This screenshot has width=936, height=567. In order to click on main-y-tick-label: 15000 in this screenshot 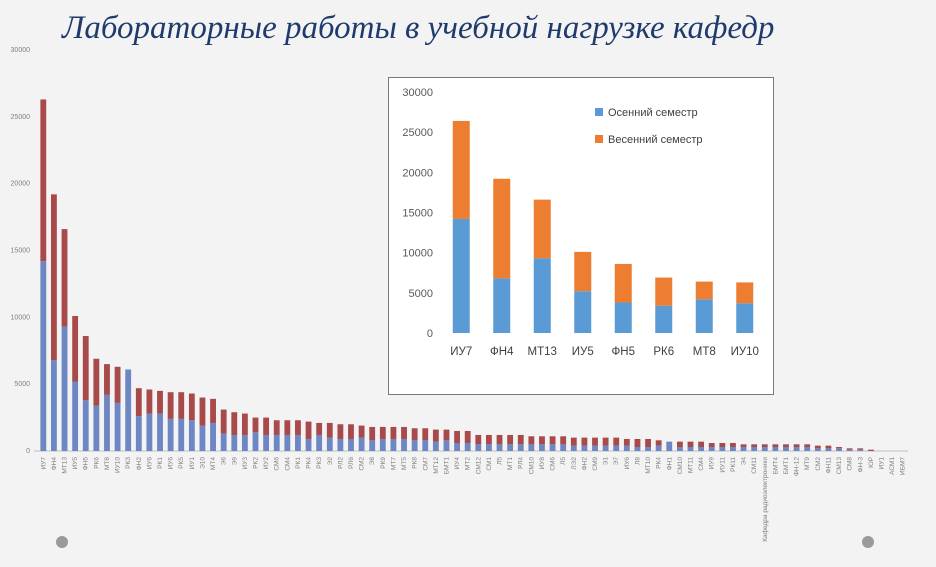, I will do `click(21, 251)`.